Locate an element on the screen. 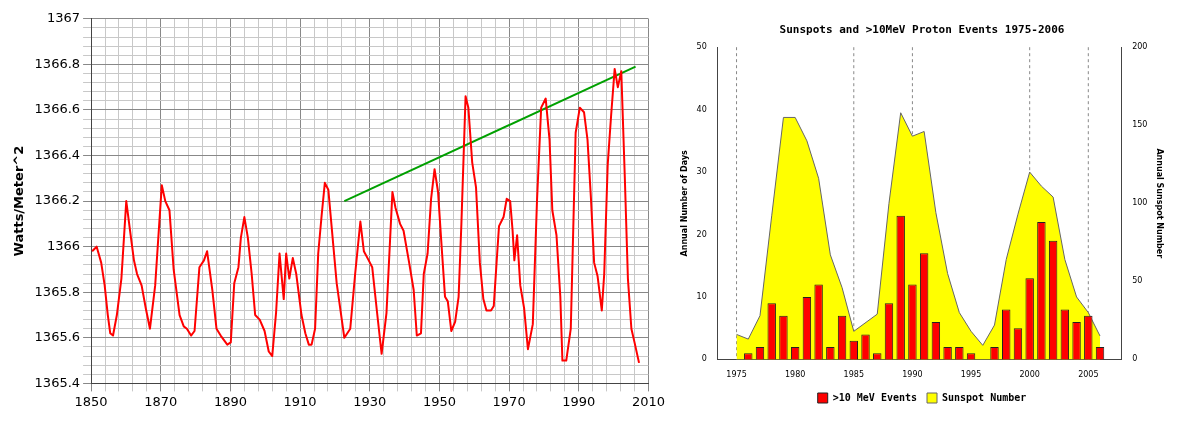  chart-title: Sunspots and >10MeV Proton Events 1975-2006 is located at coordinates (922, 30).